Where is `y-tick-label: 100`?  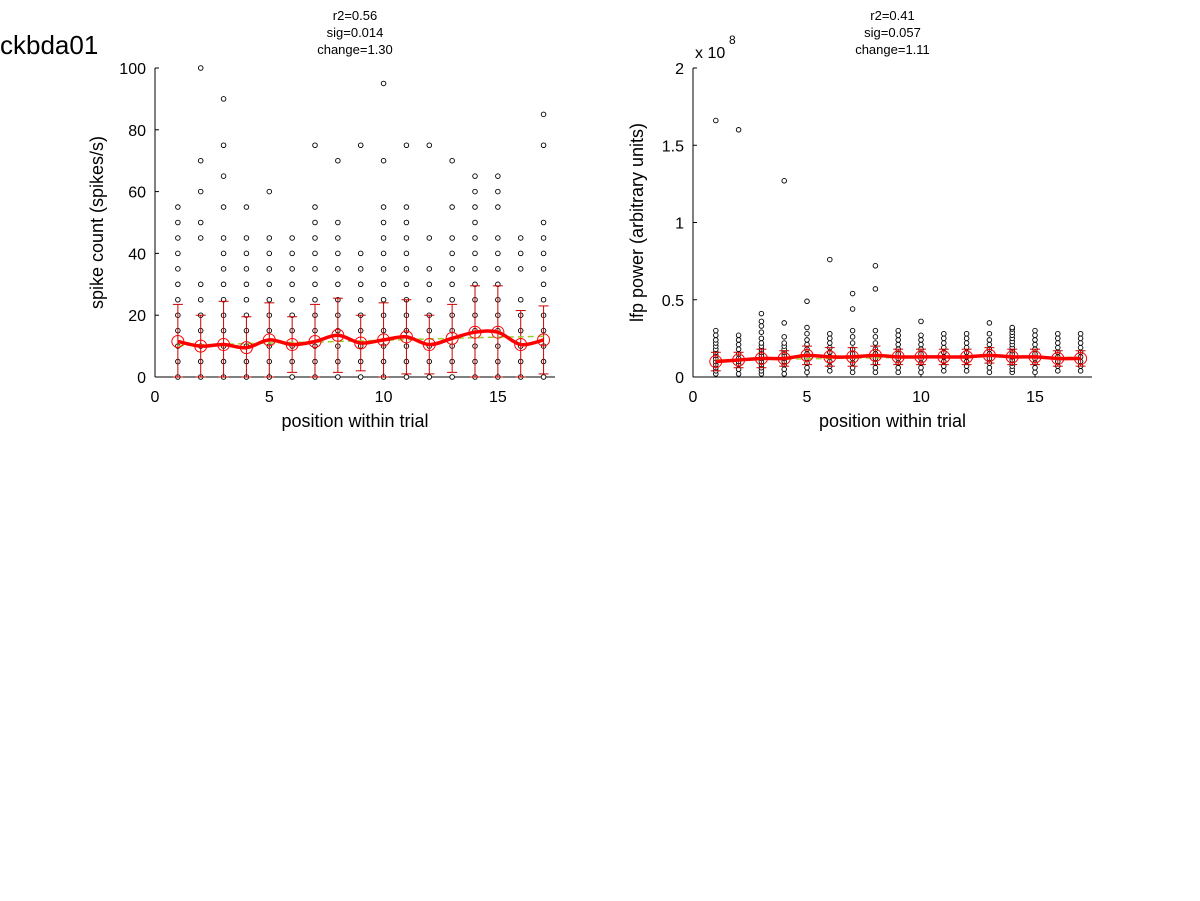 y-tick-label: 100 is located at coordinates (132, 69).